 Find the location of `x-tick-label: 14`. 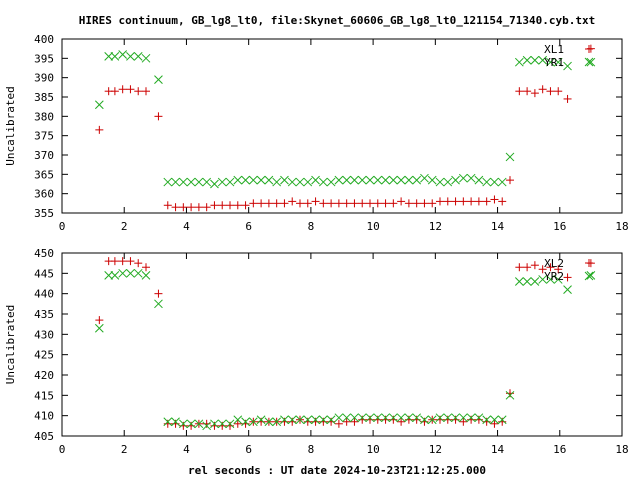

x-tick-label: 14 is located at coordinates (498, 226).